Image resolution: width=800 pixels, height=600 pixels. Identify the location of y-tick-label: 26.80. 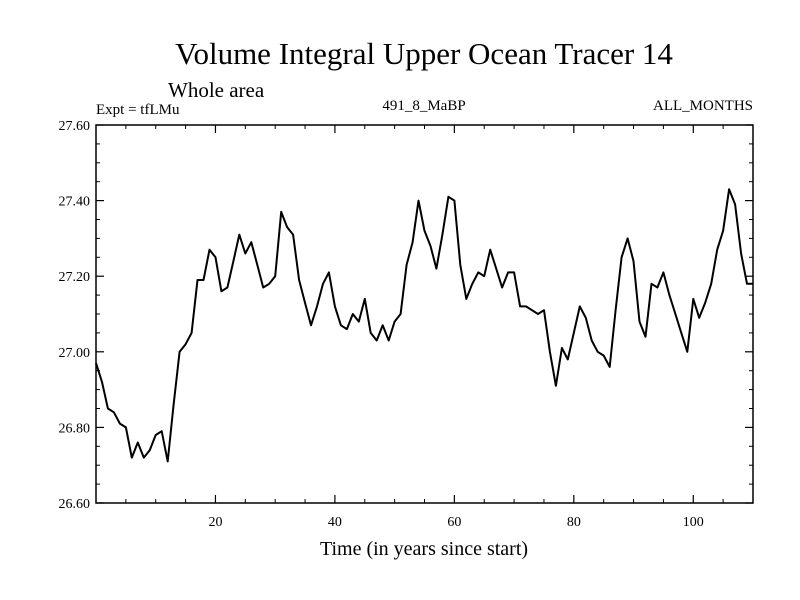
(75, 428).